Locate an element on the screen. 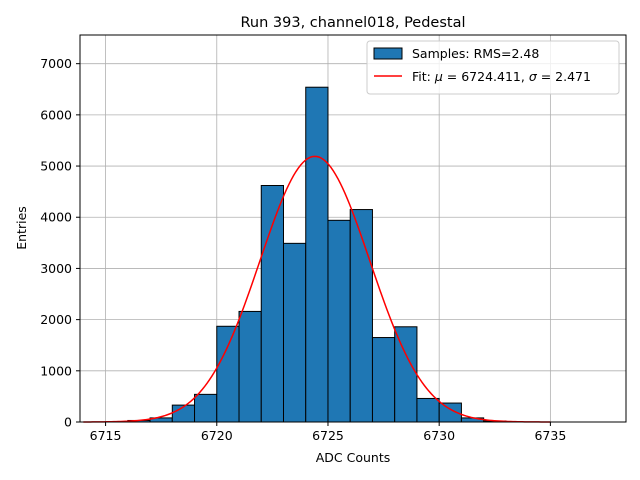 The height and width of the screenshot is (480, 640). y-axis-ticks: 0 1000 2000 3000 4000 5000 6000 7000 is located at coordinates (60, 243).